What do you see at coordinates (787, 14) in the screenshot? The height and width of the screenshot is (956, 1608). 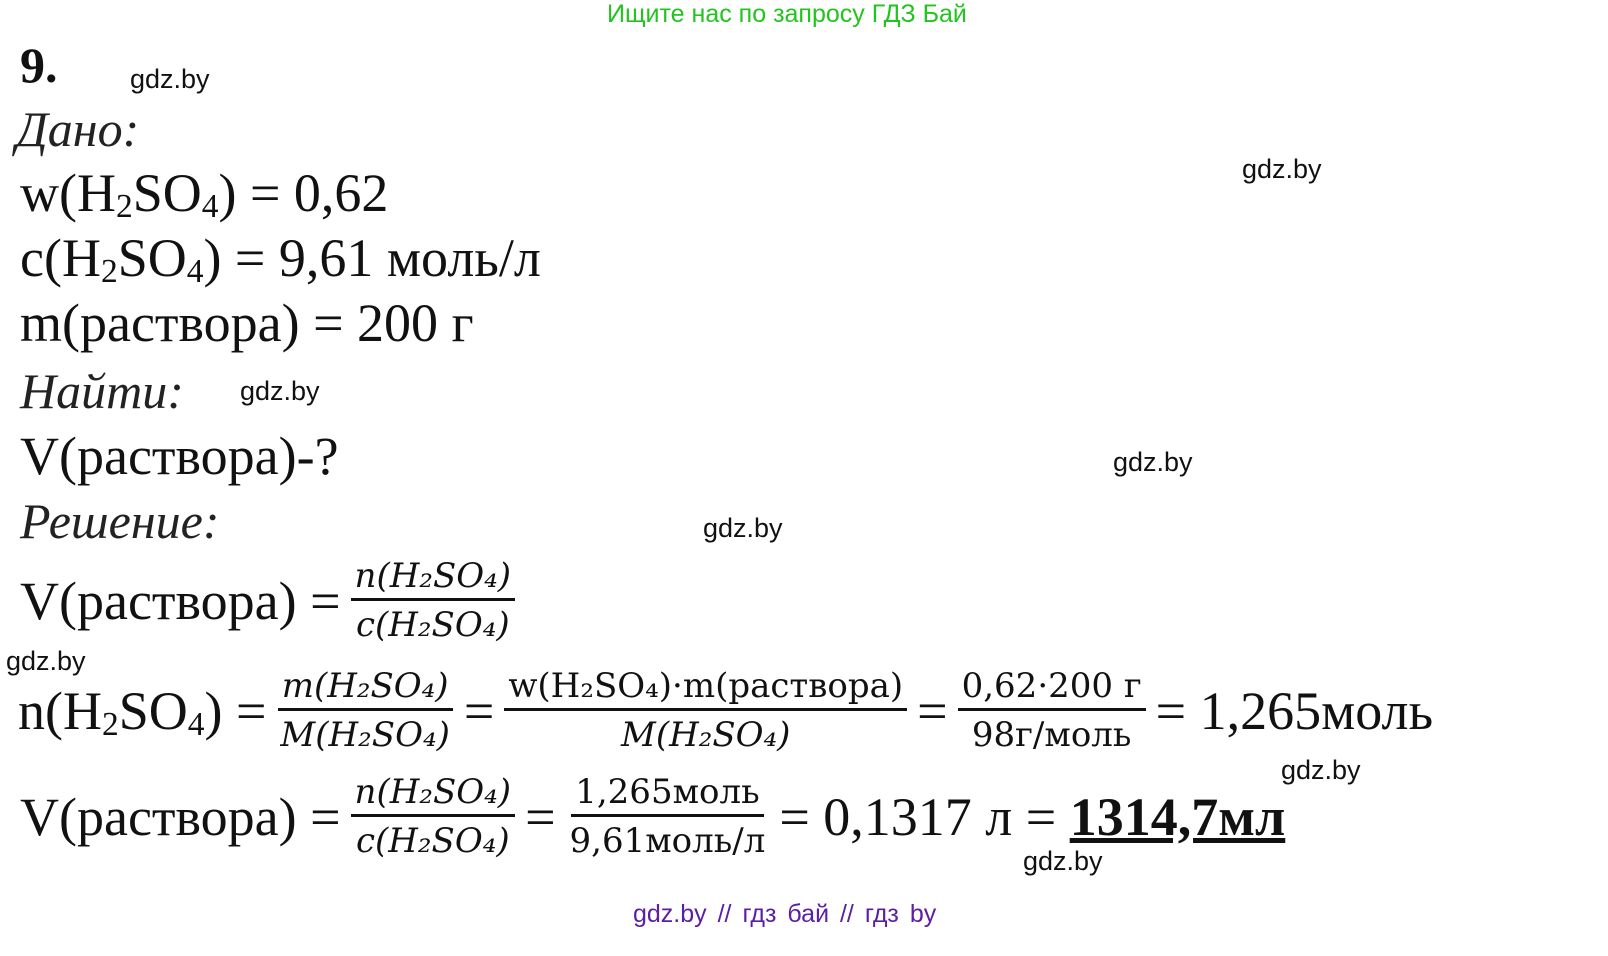 I see `search-banner: Ищите нас по запросу ГДЗ Бай` at bounding box center [787, 14].